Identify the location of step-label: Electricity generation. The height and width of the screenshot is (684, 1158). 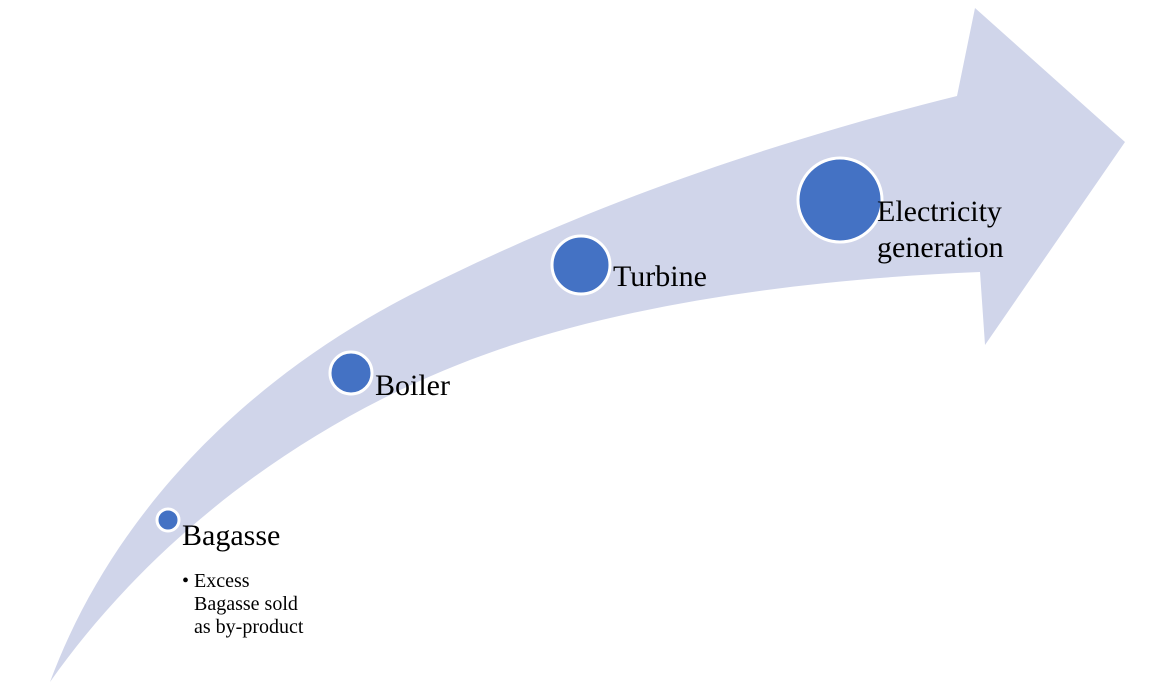
(940, 229).